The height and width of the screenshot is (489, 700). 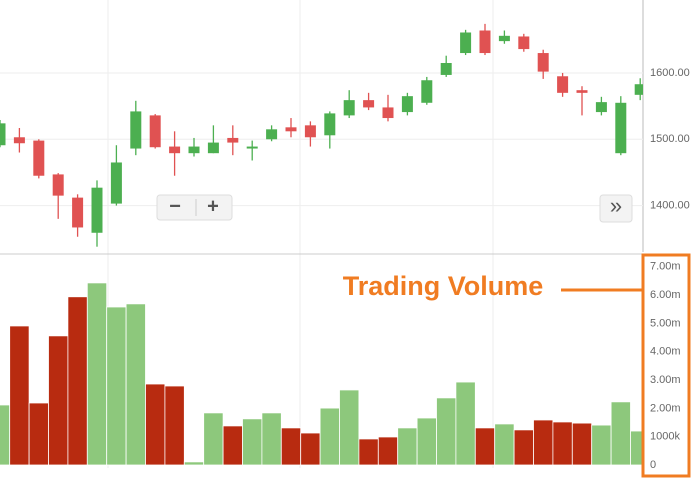 I want to click on y-tick-label: 7.00m, so click(x=665, y=267).